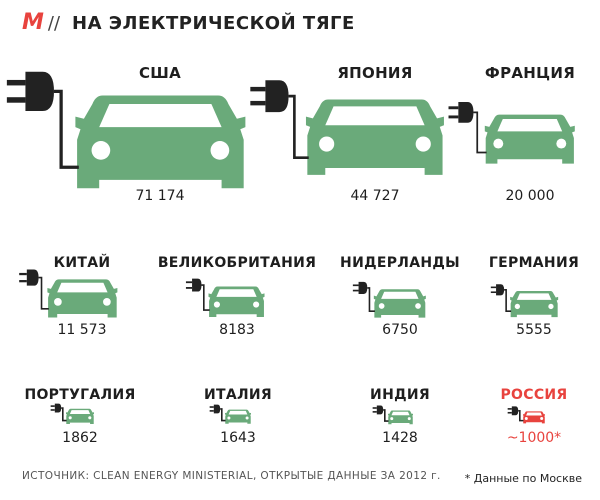 This screenshot has height=500, width=600. Describe the element at coordinates (375, 196) in the screenshot. I see `country-value: 44 727` at that location.